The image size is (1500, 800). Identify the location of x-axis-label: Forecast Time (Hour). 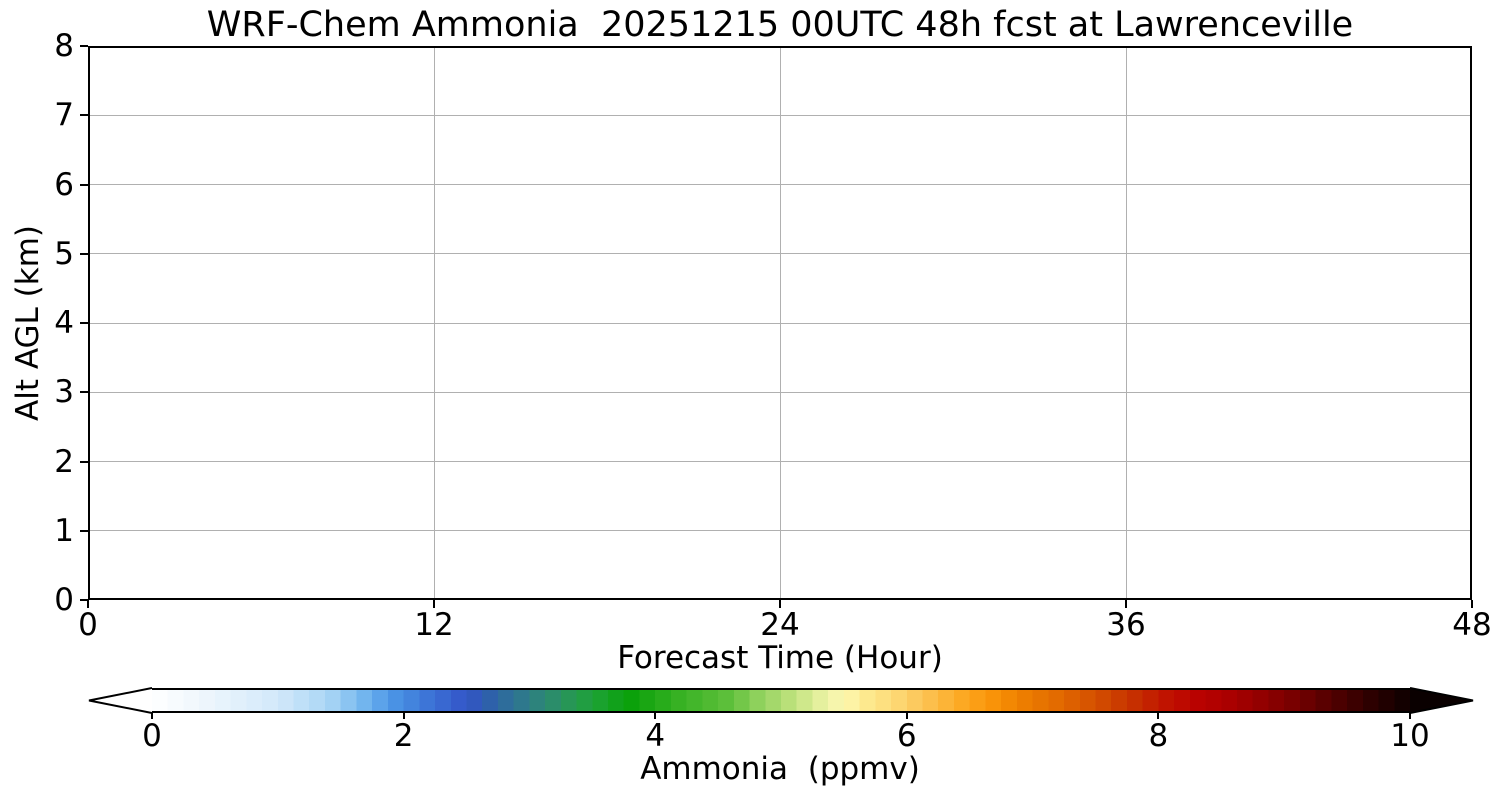
(780, 658).